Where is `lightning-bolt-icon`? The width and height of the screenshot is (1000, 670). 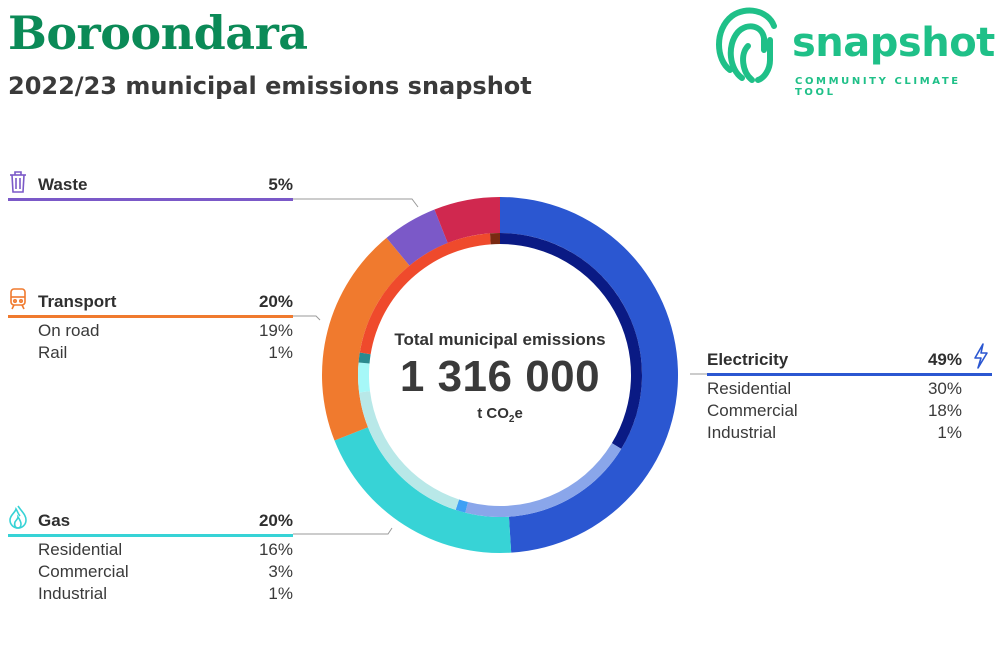 lightning-bolt-icon is located at coordinates (981, 356).